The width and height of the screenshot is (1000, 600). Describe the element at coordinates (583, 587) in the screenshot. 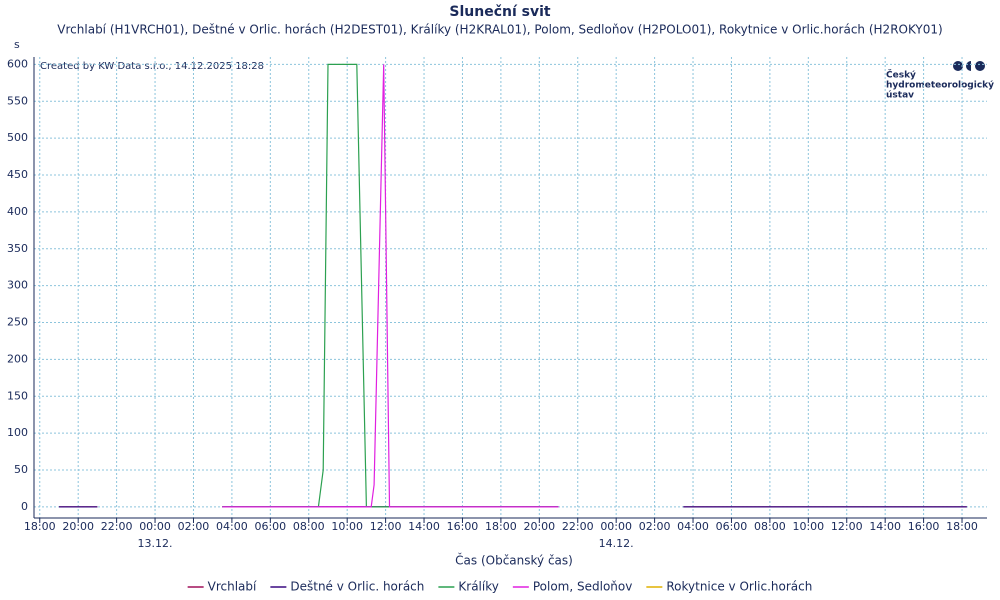

I see `legend-label: Polom, Sedloňov` at that location.